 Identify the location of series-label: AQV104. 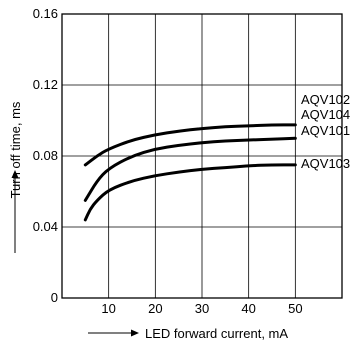
(325, 114).